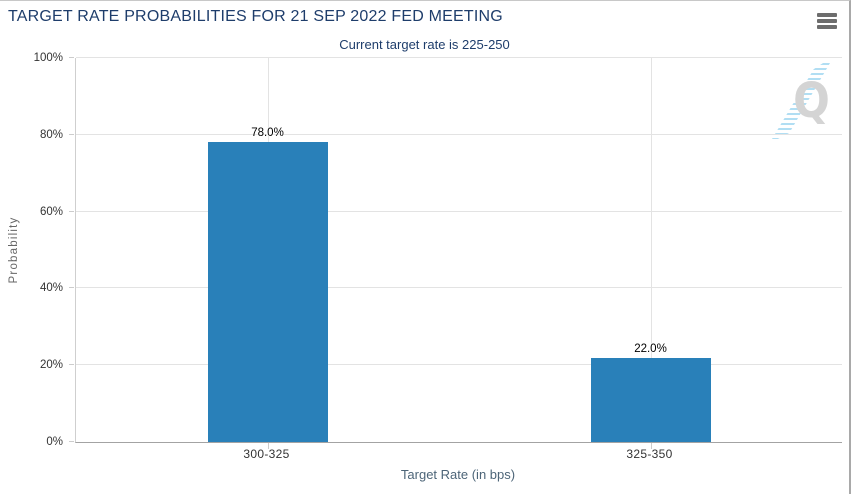 The height and width of the screenshot is (494, 851). What do you see at coordinates (266, 454) in the screenshot?
I see `x-tick-label: 300-325` at bounding box center [266, 454].